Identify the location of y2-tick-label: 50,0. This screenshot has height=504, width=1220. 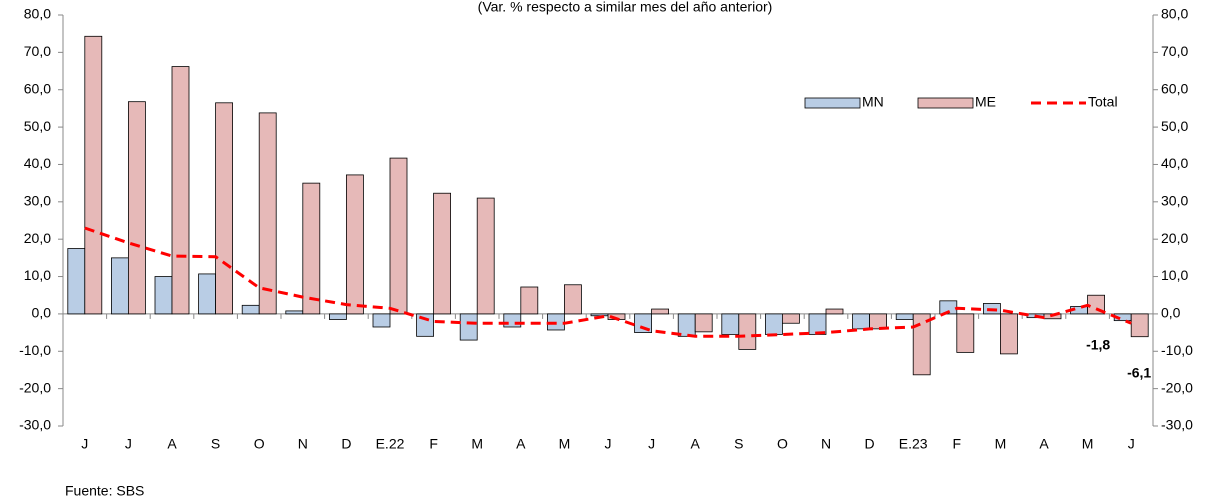
(1174, 126).